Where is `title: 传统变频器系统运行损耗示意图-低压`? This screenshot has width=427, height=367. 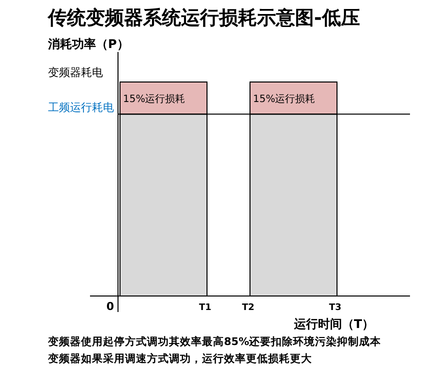
title: 传统变频器系统运行损耗示意图-低压 is located at coordinates (204, 18).